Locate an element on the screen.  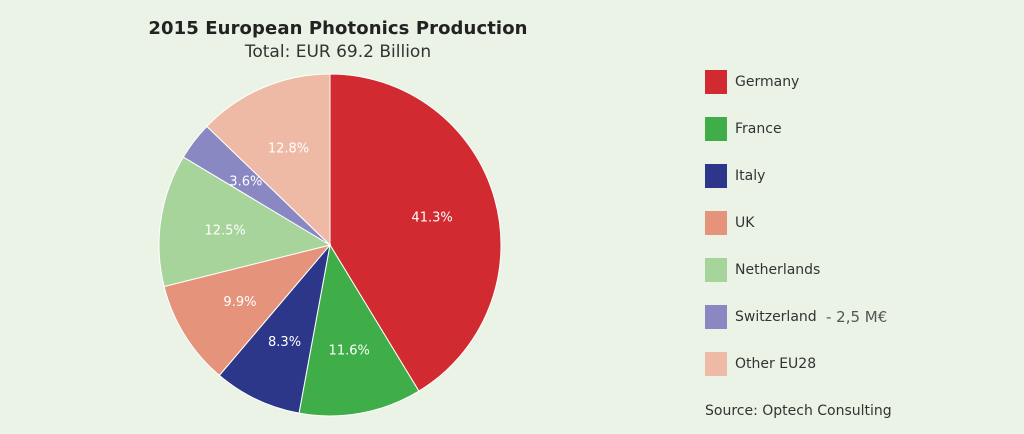
pie-label-uk: 9.9% is located at coordinates (239, 302).